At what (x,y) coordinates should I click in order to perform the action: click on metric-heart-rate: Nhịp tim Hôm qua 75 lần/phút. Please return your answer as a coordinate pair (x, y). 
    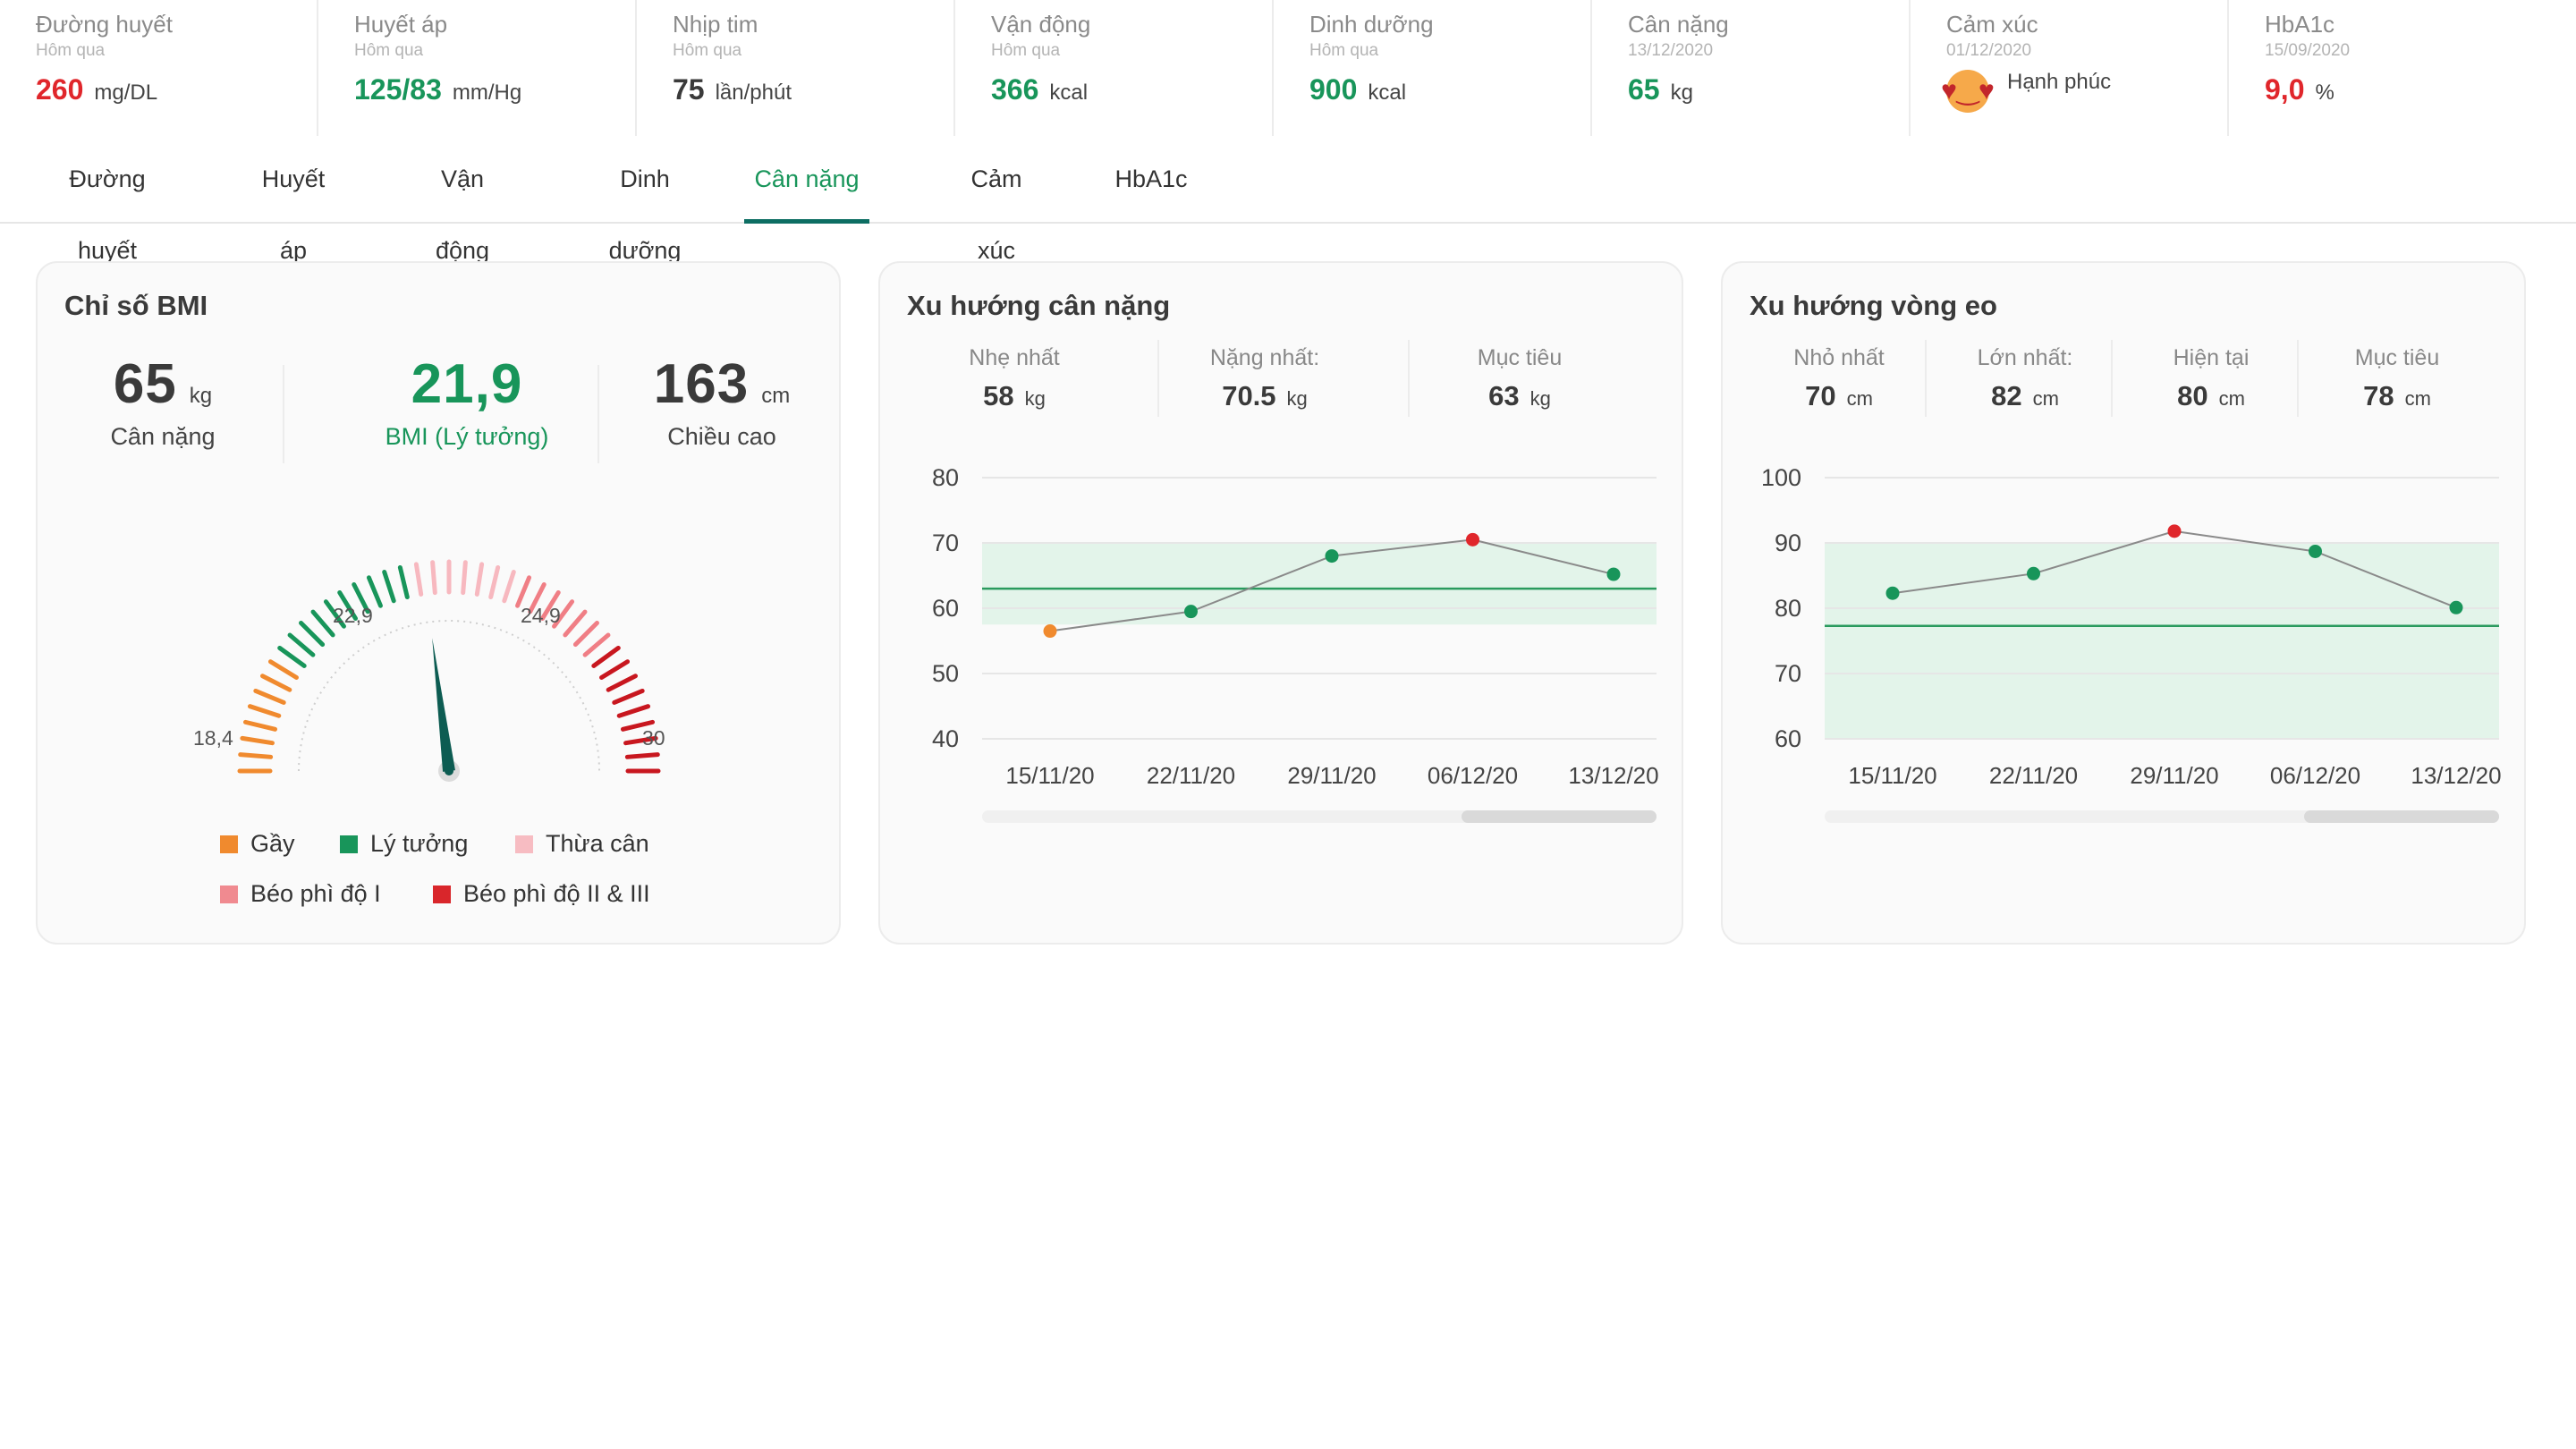
    Looking at the image, I should click on (796, 68).